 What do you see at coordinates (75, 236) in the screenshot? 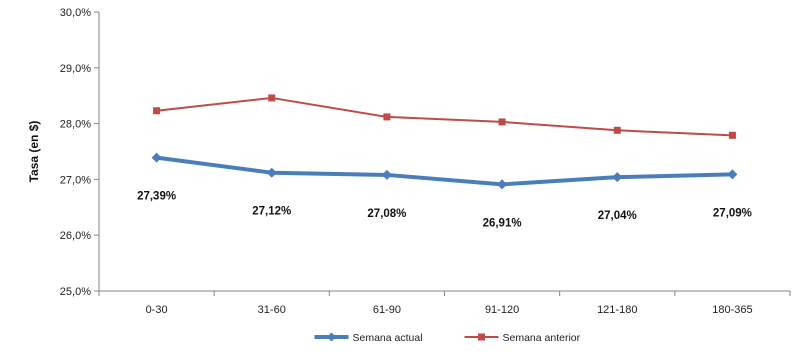
I see `y-tick-label: 26,0%` at bounding box center [75, 236].